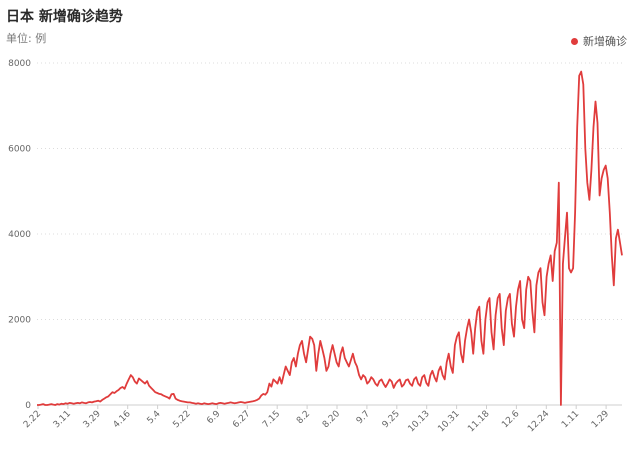 This screenshot has height=454, width=641. I want to click on x-tick-label: 3.29, so click(92, 419).